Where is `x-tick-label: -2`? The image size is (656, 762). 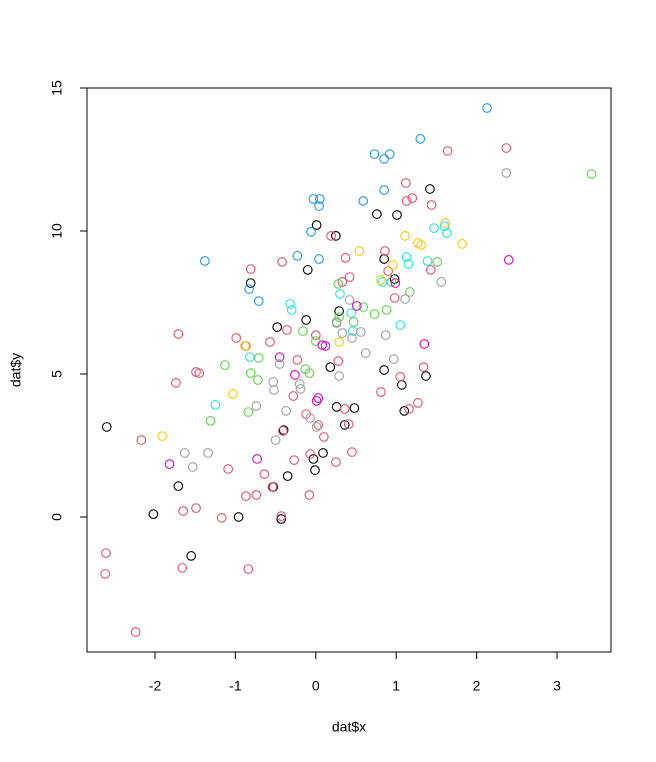 x-tick-label: -2 is located at coordinates (155, 686).